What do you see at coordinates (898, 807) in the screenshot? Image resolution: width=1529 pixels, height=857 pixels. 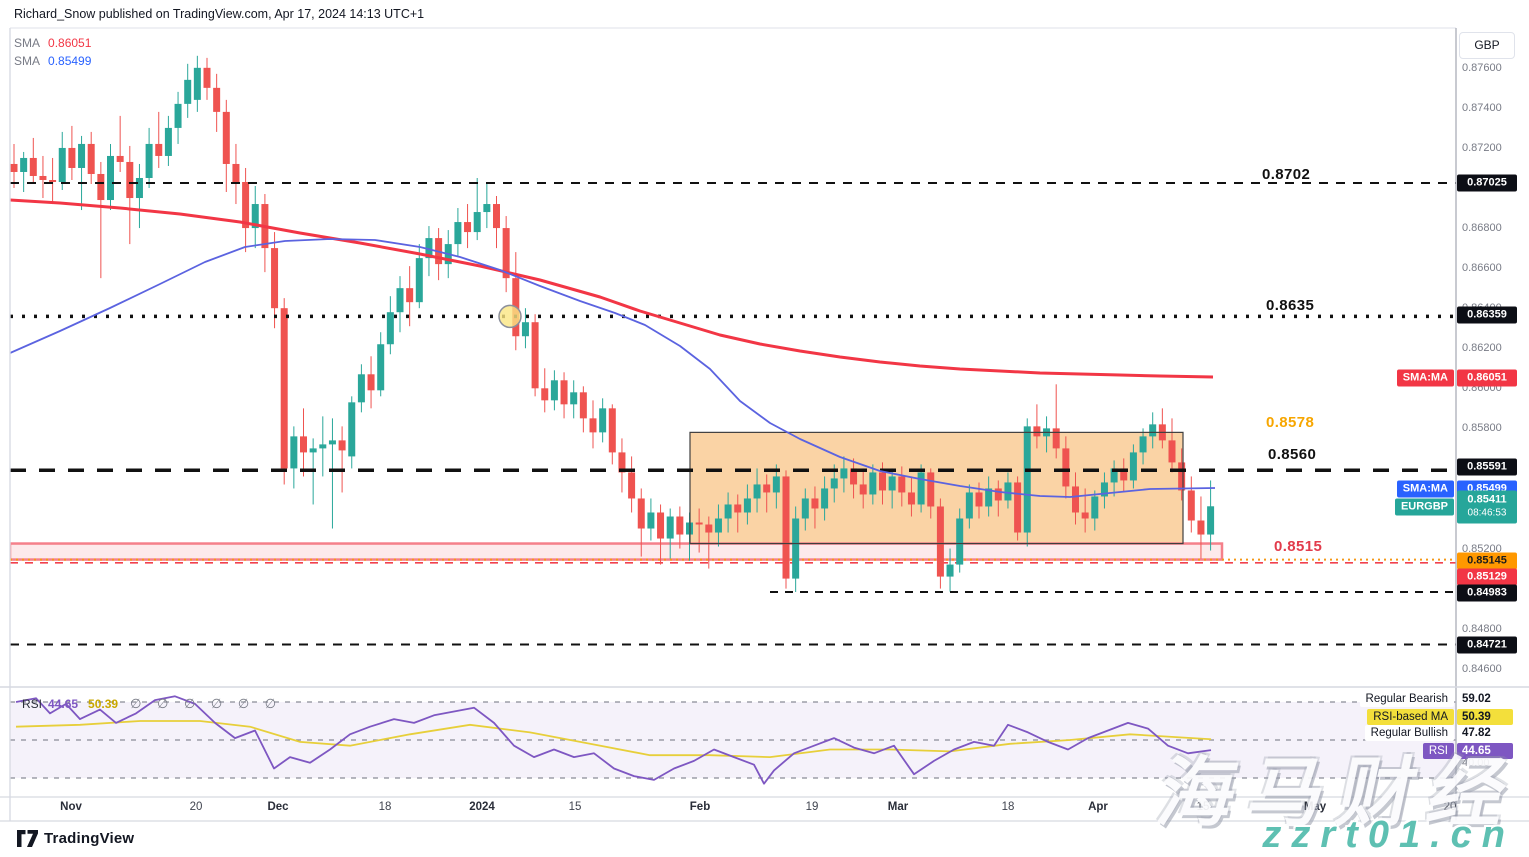 I see `time-label-Mar: Mar` at bounding box center [898, 807].